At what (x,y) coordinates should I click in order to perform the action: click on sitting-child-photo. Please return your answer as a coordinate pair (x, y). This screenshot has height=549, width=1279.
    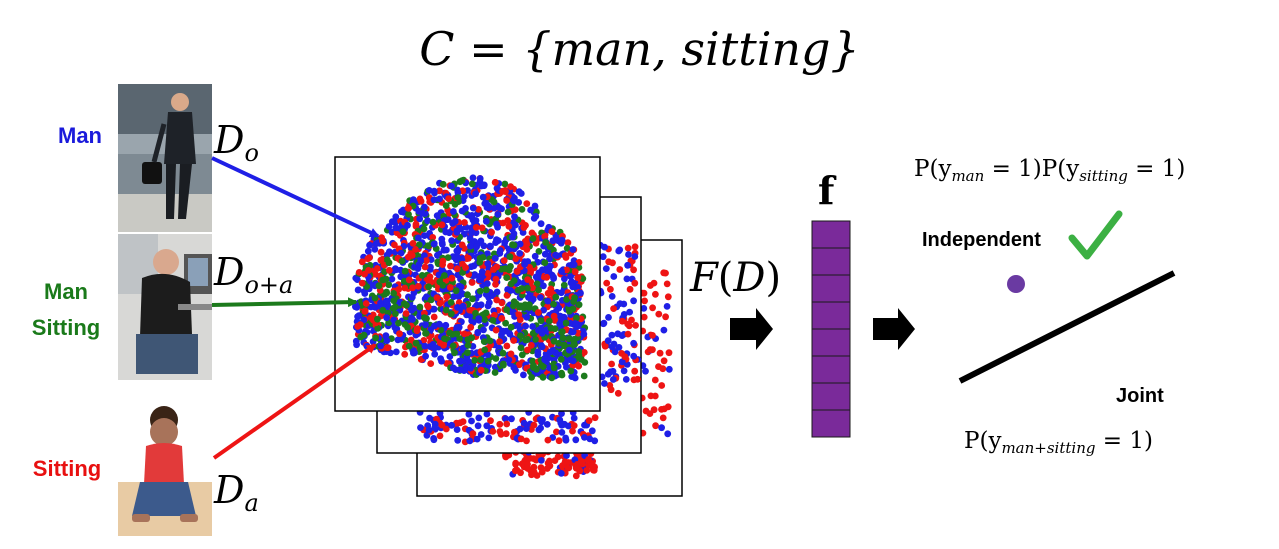
    Looking at the image, I should click on (165, 467).